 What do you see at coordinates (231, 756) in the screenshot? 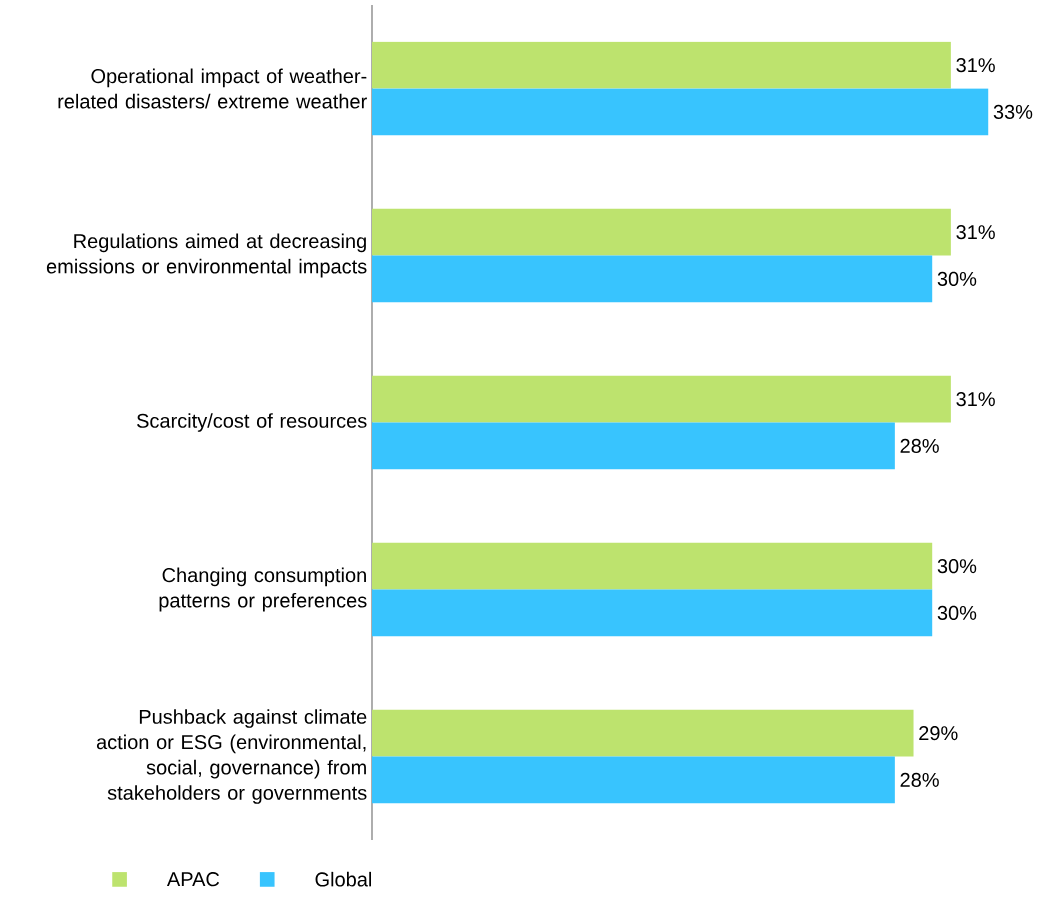
I see `y-tick-label: Pushback against climate action or ESG (environmental, social, governance) from stakeholders or governments` at bounding box center [231, 756].